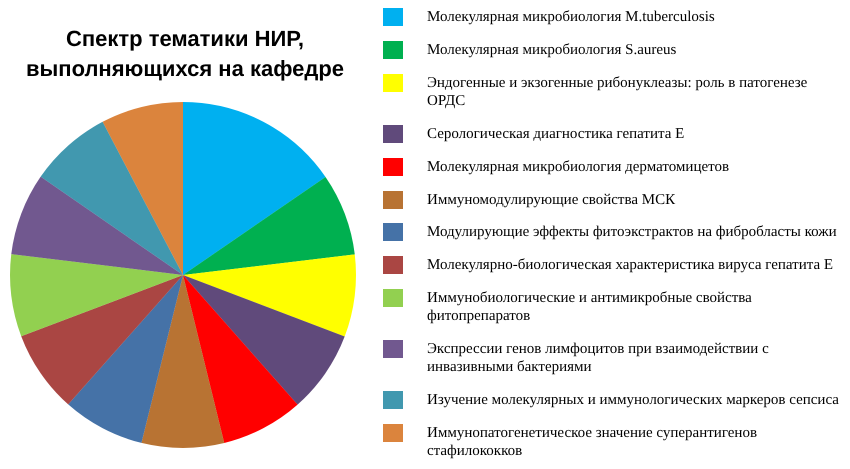  What do you see at coordinates (630, 265) in the screenshot?
I see `legend-label: Молекулярно-биологическая характеристика вируса гепатита Е` at bounding box center [630, 265].